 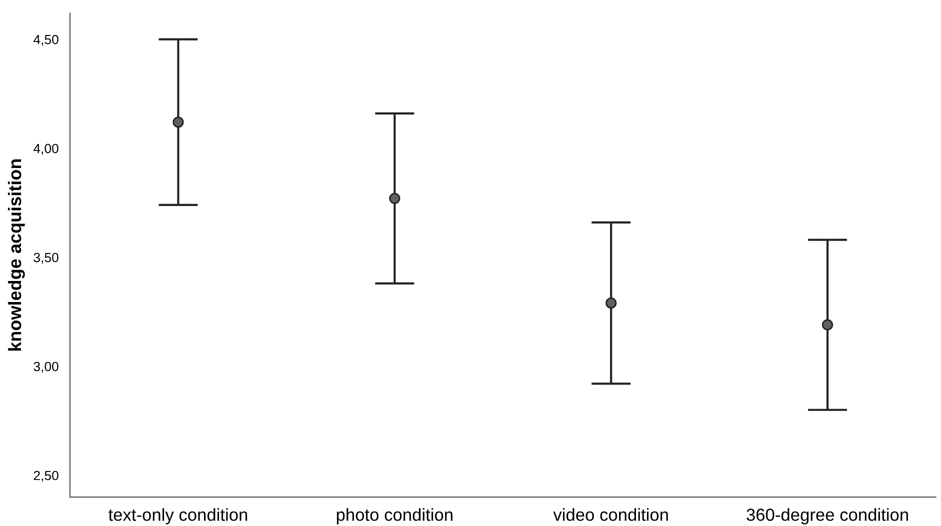 What do you see at coordinates (16, 255) in the screenshot?
I see `y-axis-title: knowledge acquisition` at bounding box center [16, 255].